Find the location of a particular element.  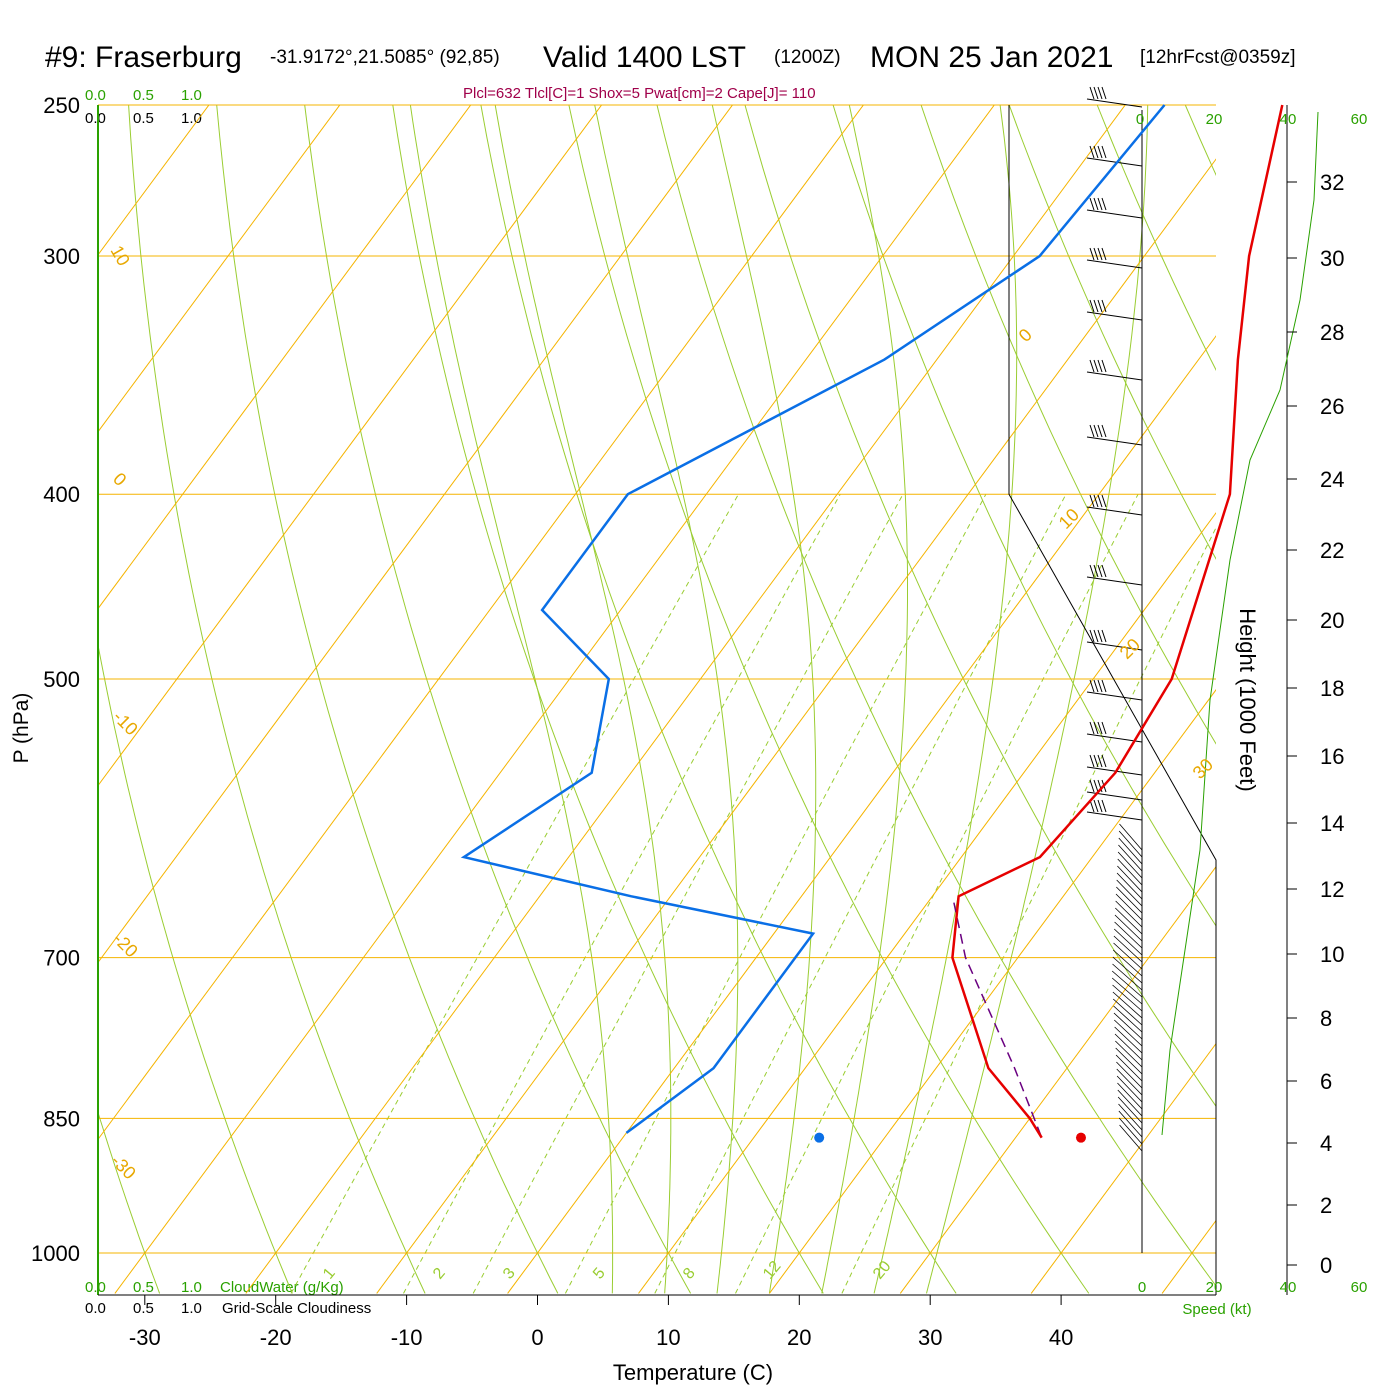

valid-date: MON 25 Jan 2021 is located at coordinates (991, 57).